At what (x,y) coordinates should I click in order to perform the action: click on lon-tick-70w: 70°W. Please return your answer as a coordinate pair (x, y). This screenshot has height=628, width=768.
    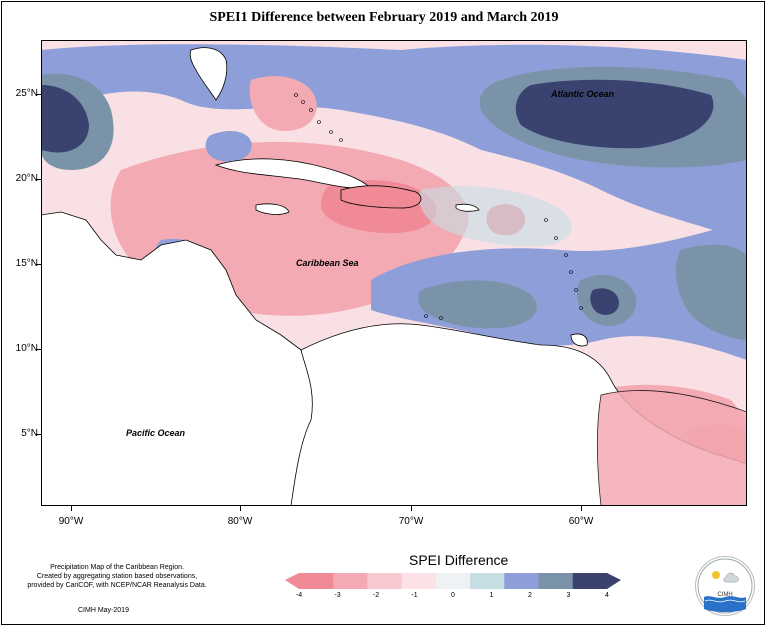
    Looking at the image, I should click on (411, 521).